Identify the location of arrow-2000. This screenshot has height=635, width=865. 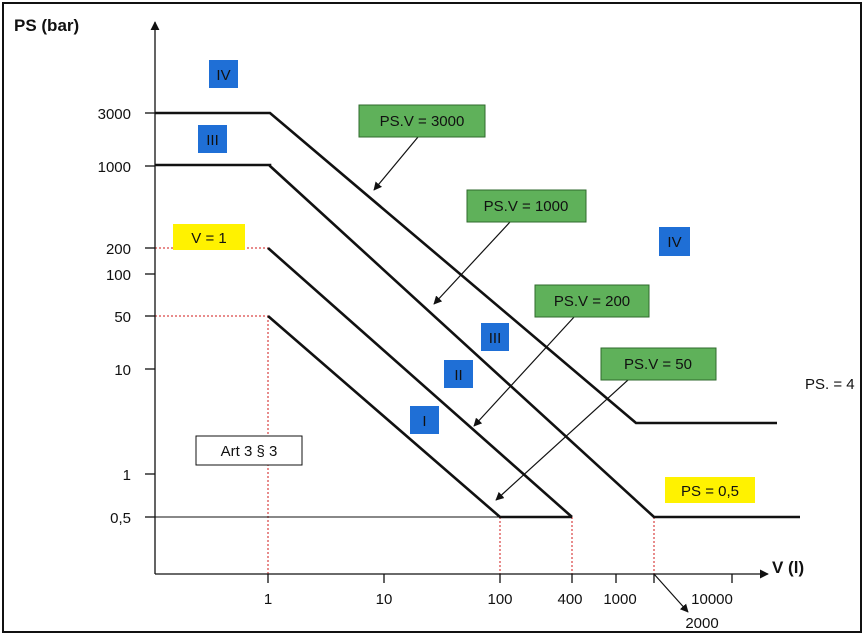
(671, 593).